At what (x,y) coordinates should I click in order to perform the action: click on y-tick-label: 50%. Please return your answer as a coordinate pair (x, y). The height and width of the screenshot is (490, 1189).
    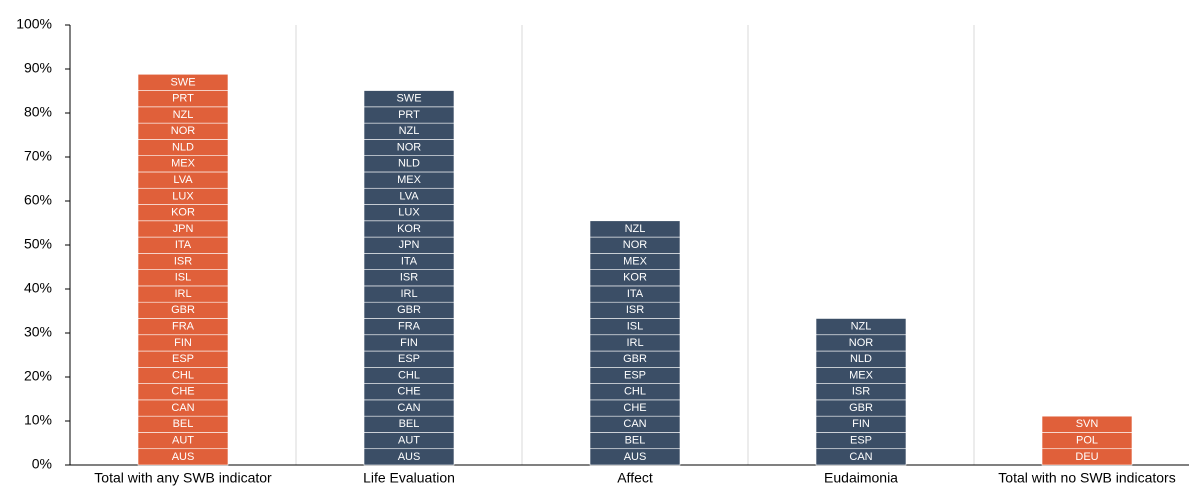
    Looking at the image, I should click on (38, 244).